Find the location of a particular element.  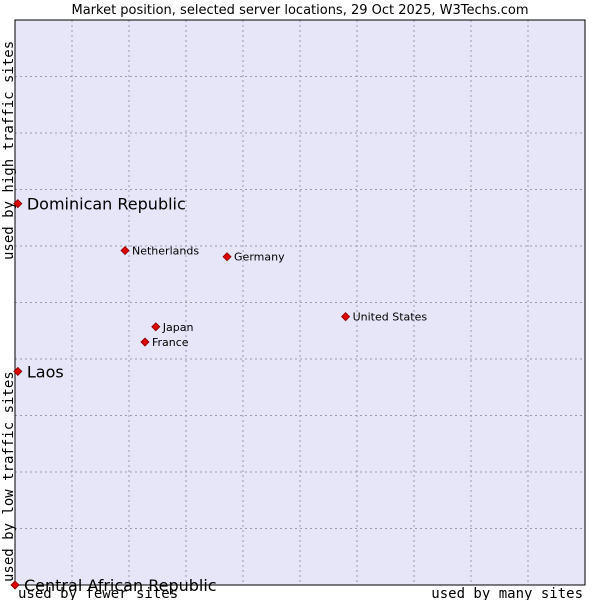

x-axis-label-high: used by many sites is located at coordinates (507, 593).